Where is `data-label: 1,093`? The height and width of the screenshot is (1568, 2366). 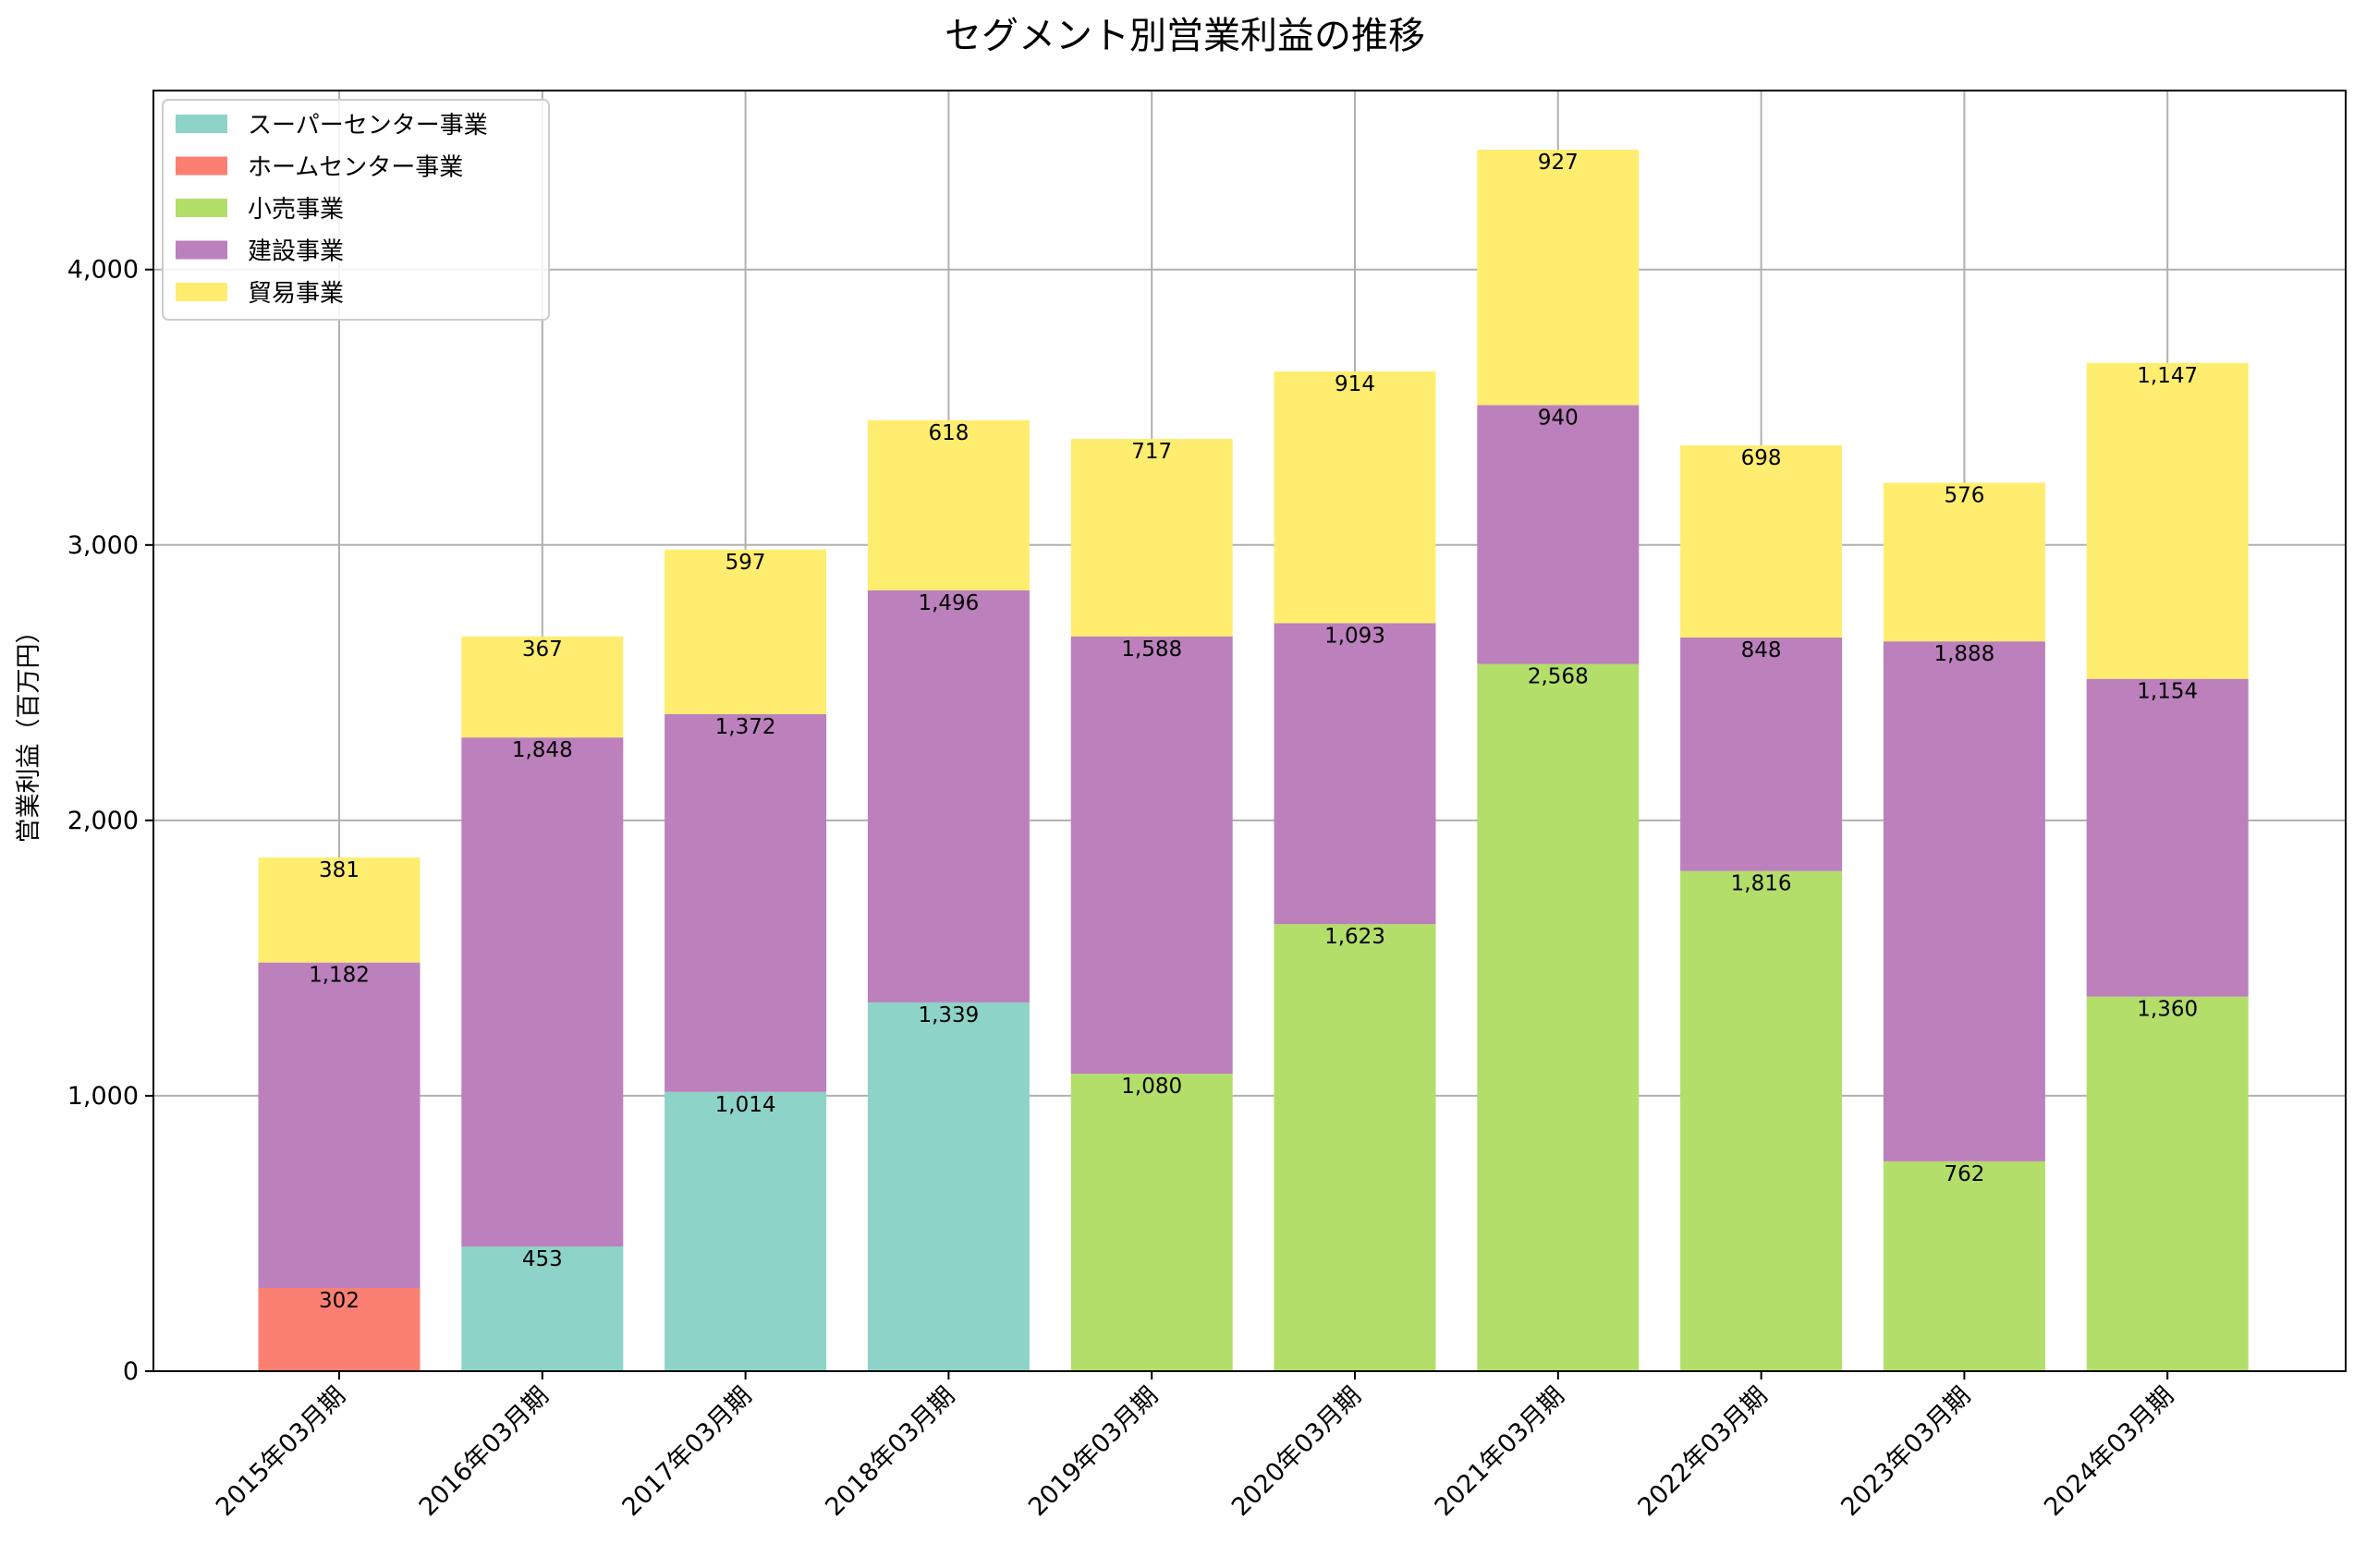 data-label: 1,093 is located at coordinates (1355, 636).